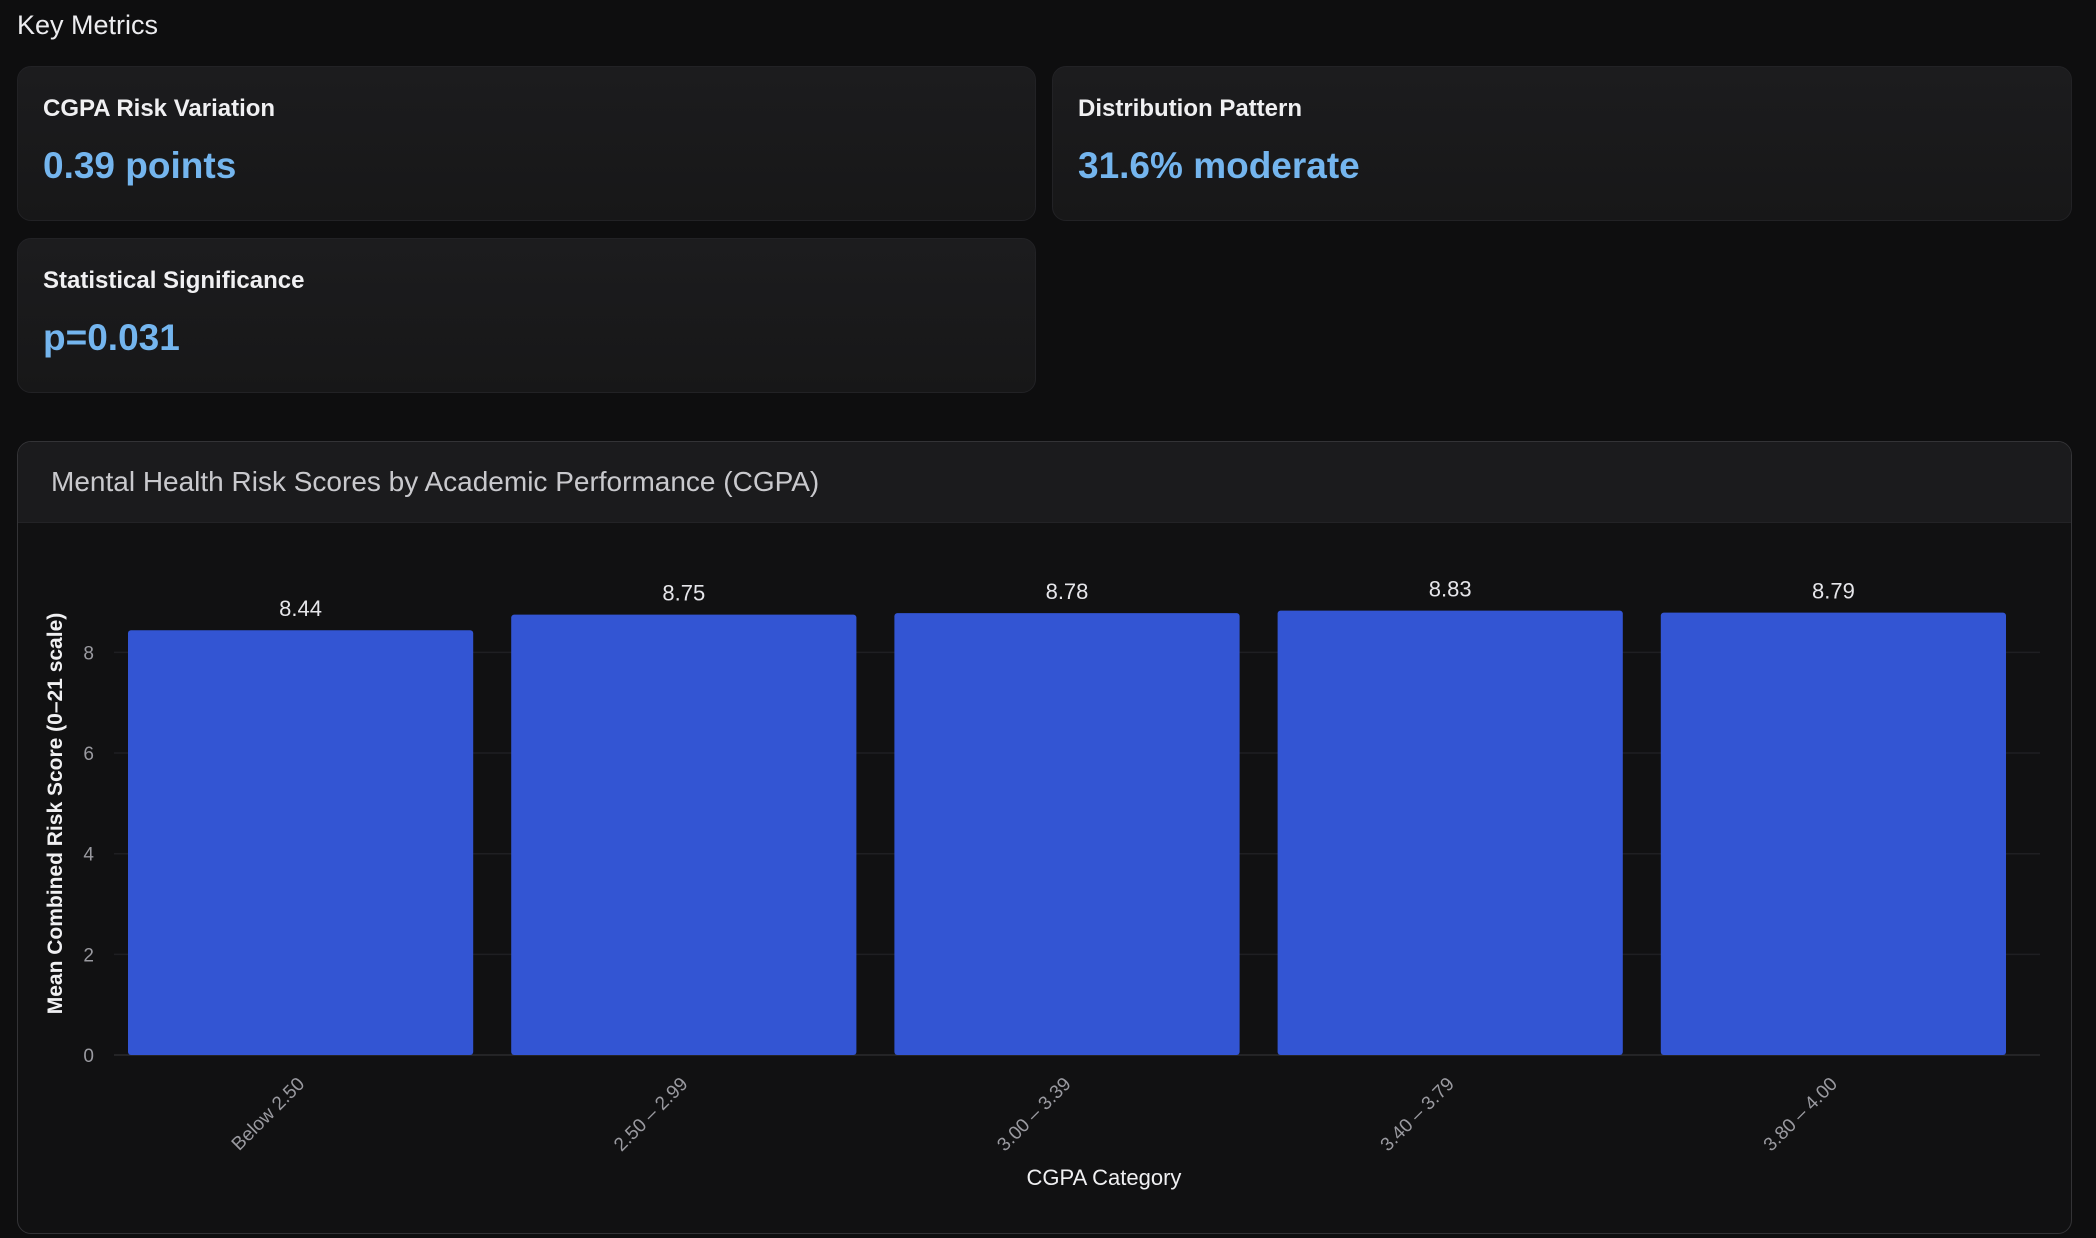 The width and height of the screenshot is (2096, 1238). I want to click on data-label: 8.79, so click(1833, 591).